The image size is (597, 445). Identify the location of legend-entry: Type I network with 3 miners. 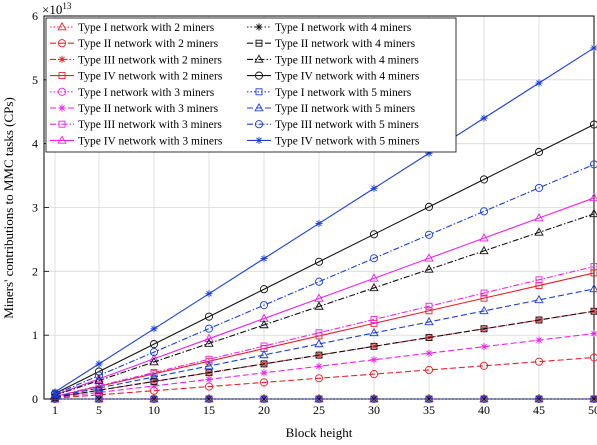
(132, 93).